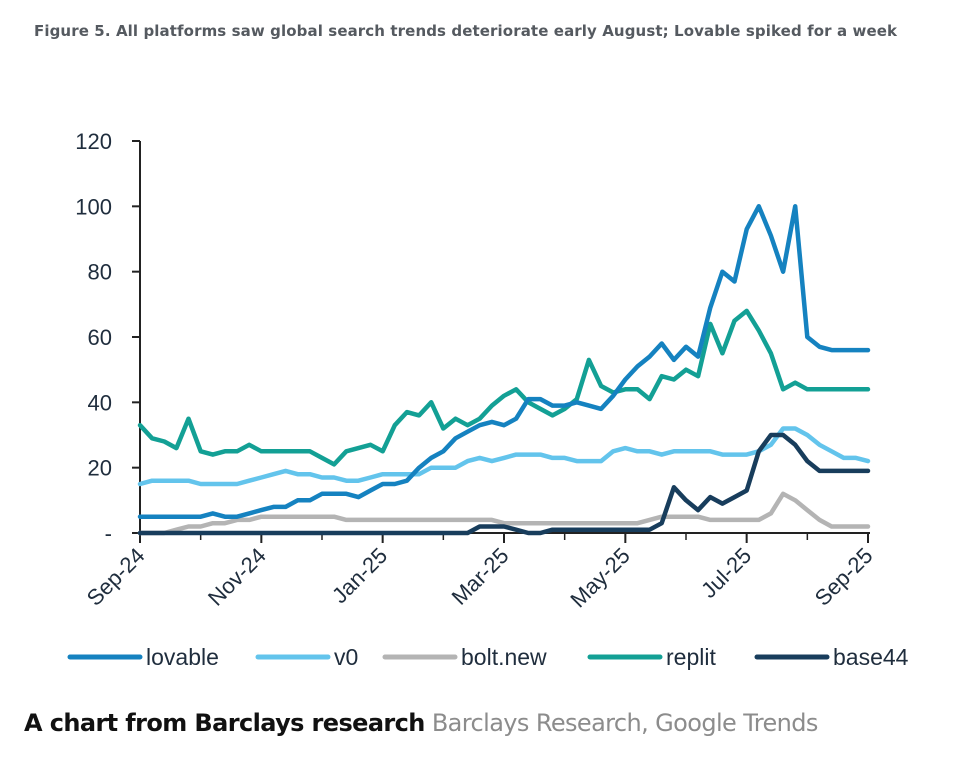 The height and width of the screenshot is (766, 960). I want to click on legend-label-bolt-new: bolt.new, so click(504, 657).